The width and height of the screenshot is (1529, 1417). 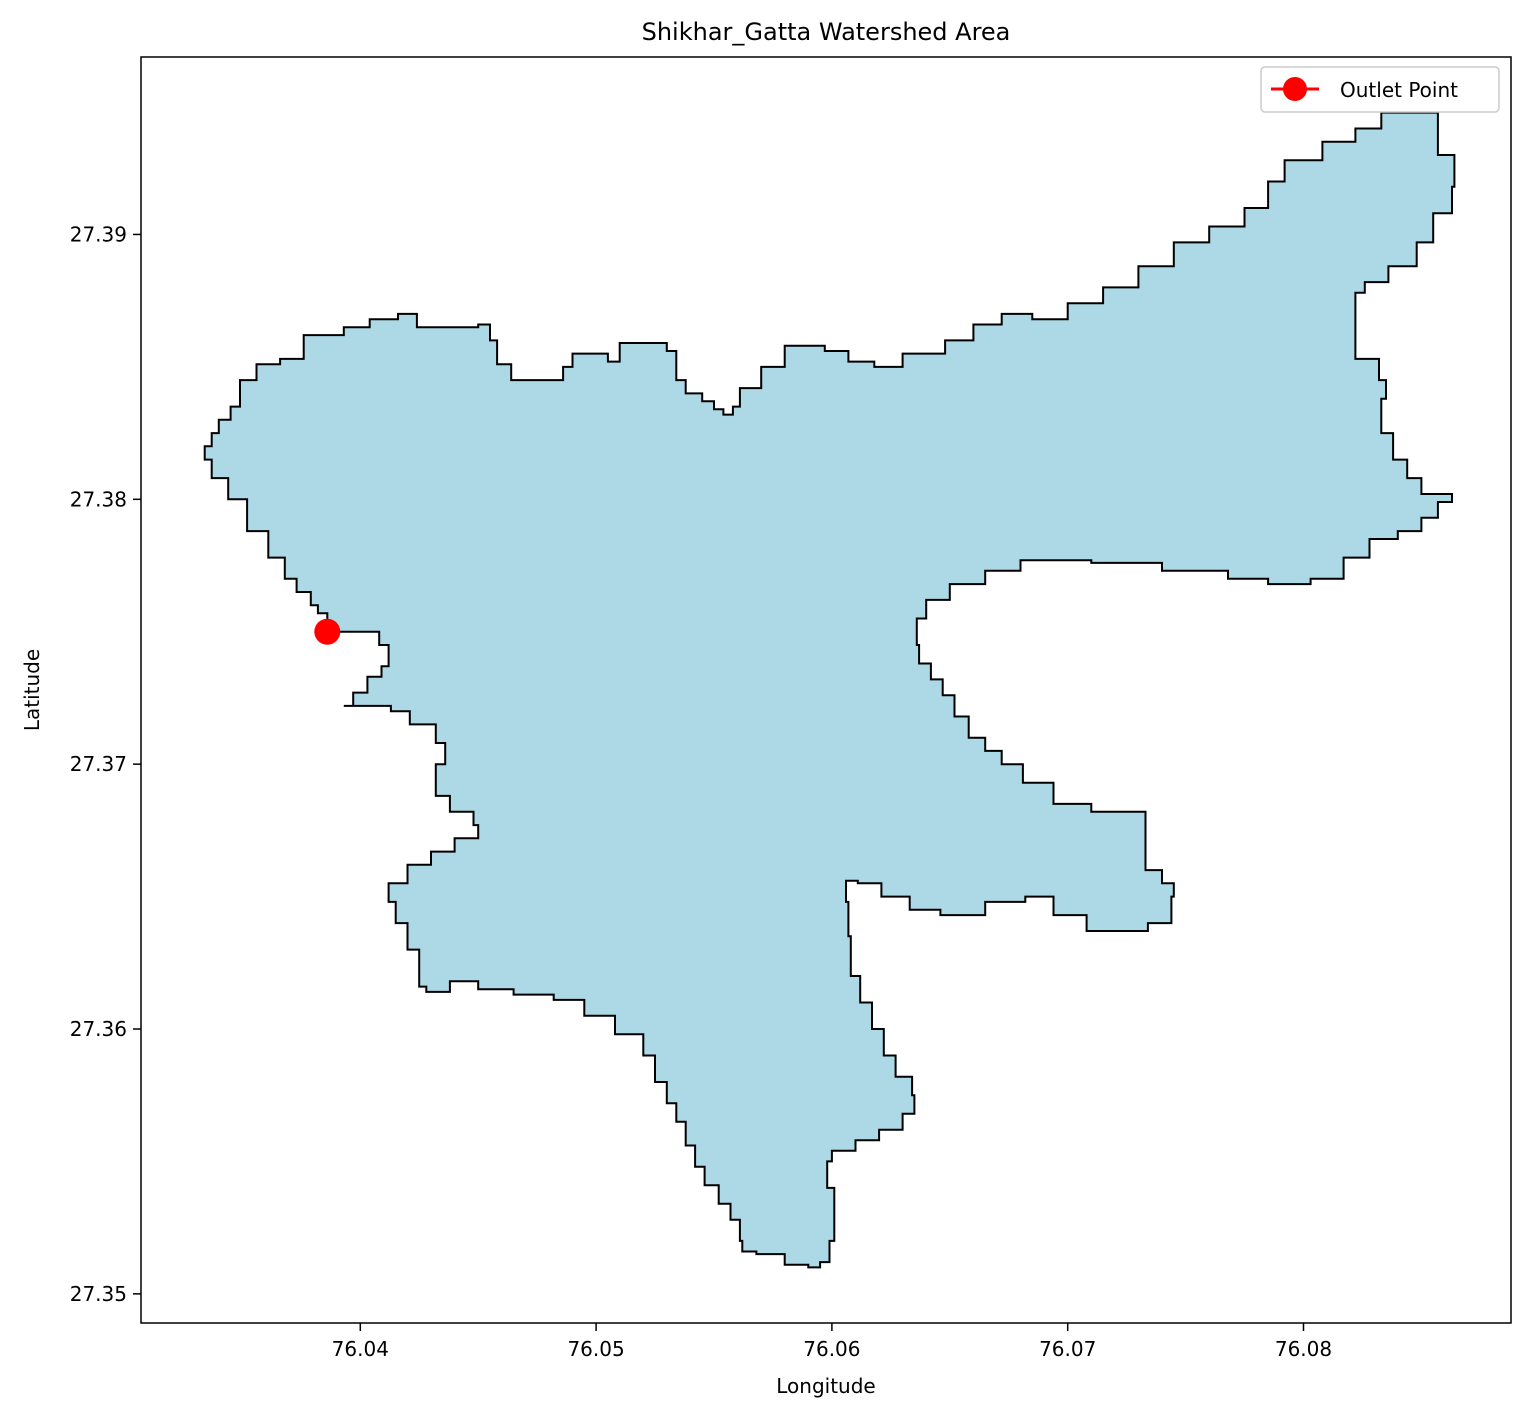 What do you see at coordinates (826, 32) in the screenshot?
I see `chart-title: Shikhar_Gatta Watershed Area` at bounding box center [826, 32].